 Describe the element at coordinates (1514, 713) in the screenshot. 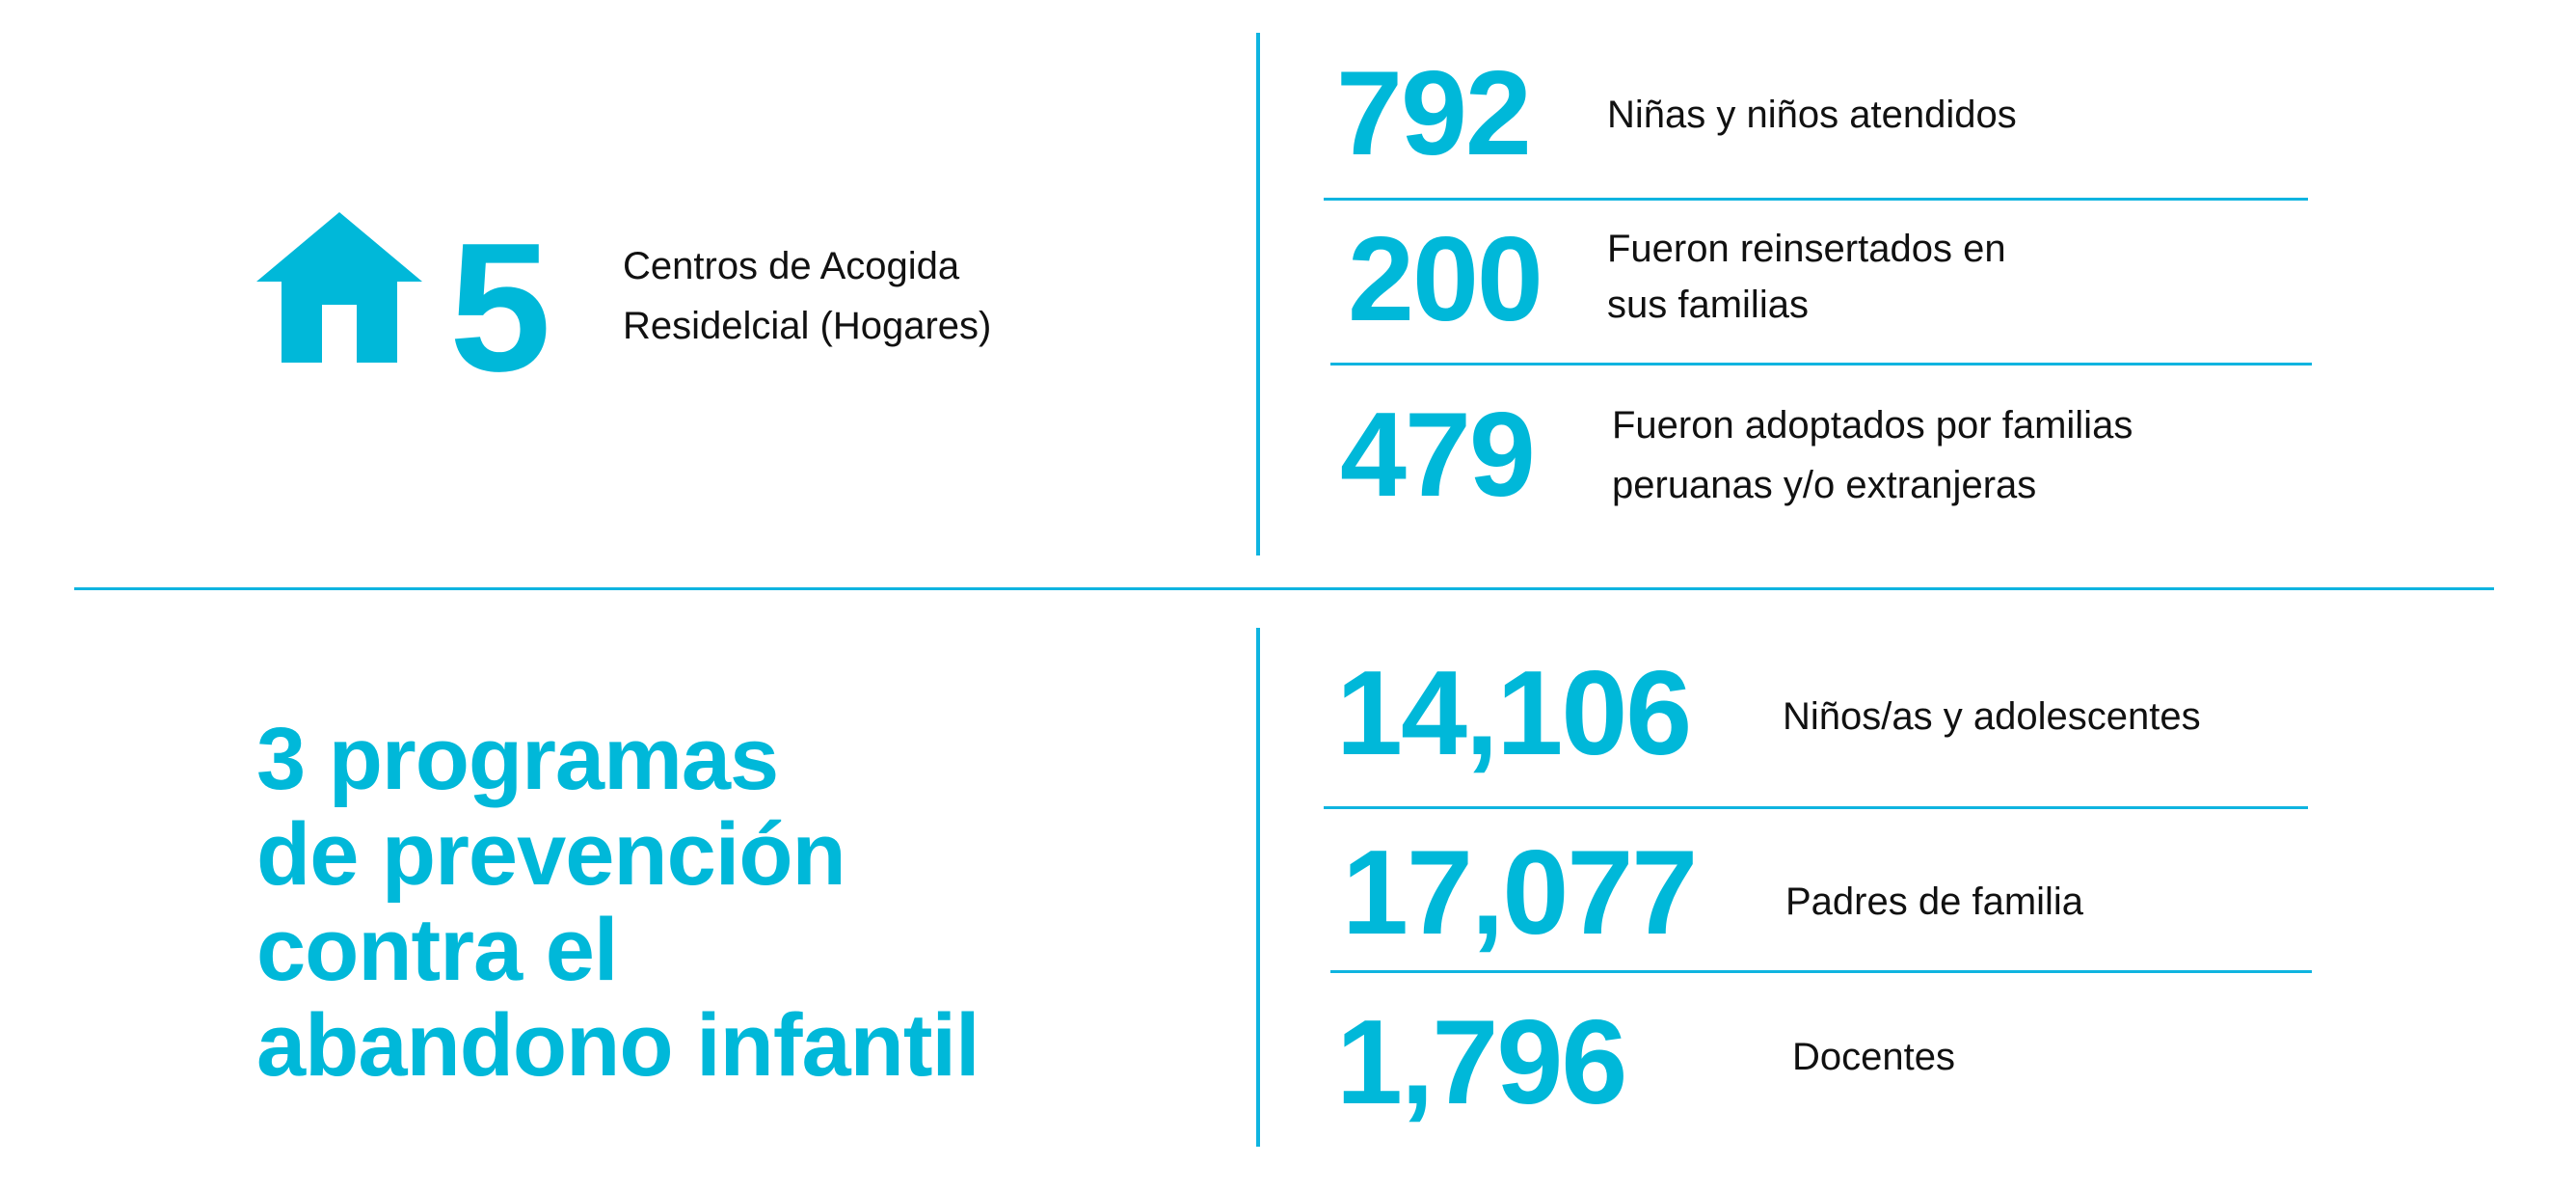

I see `stat-value-children: 14,106` at that location.